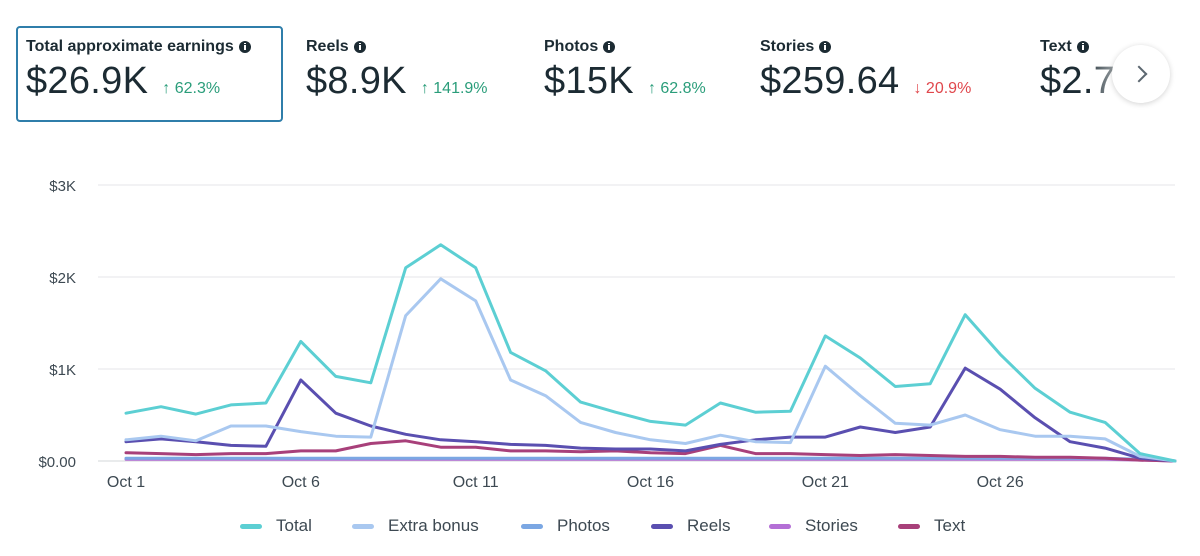  I want to click on legend-label: Stories, so click(831, 525).